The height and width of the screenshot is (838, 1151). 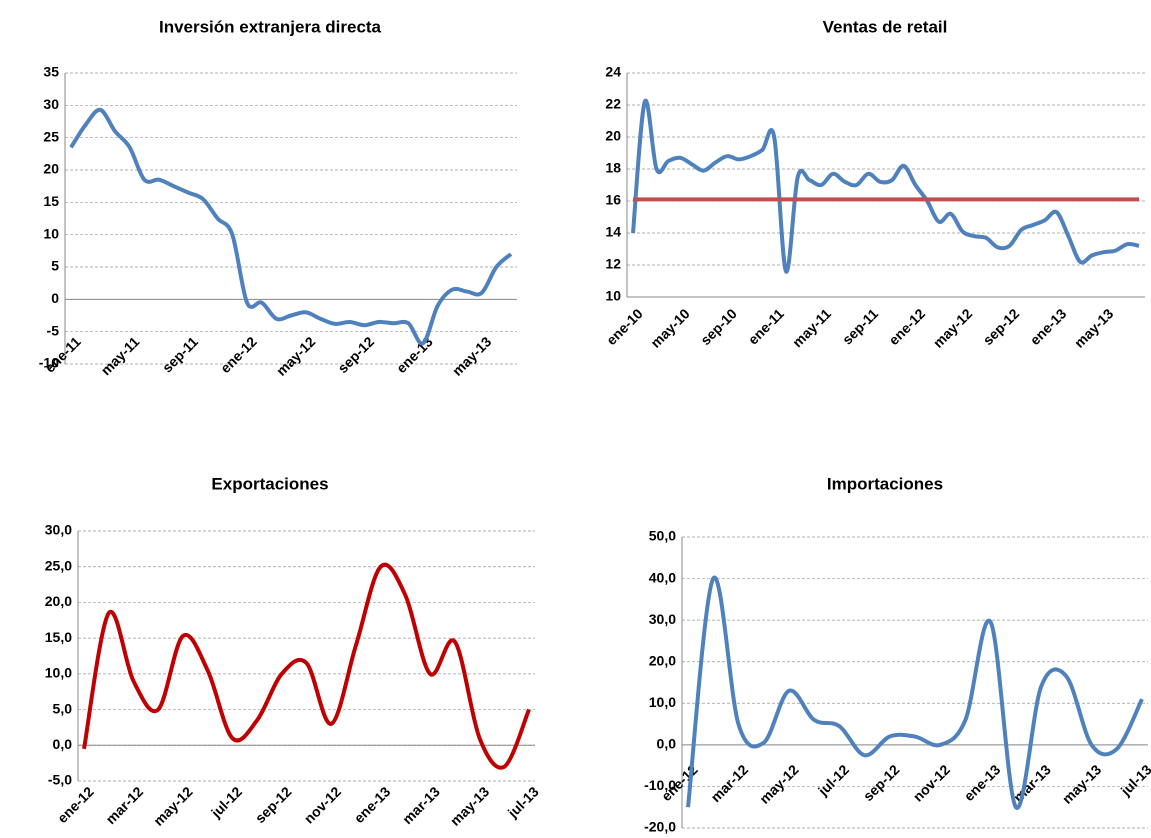 I want to click on x-tick-label: may-10, so click(x=670, y=328).